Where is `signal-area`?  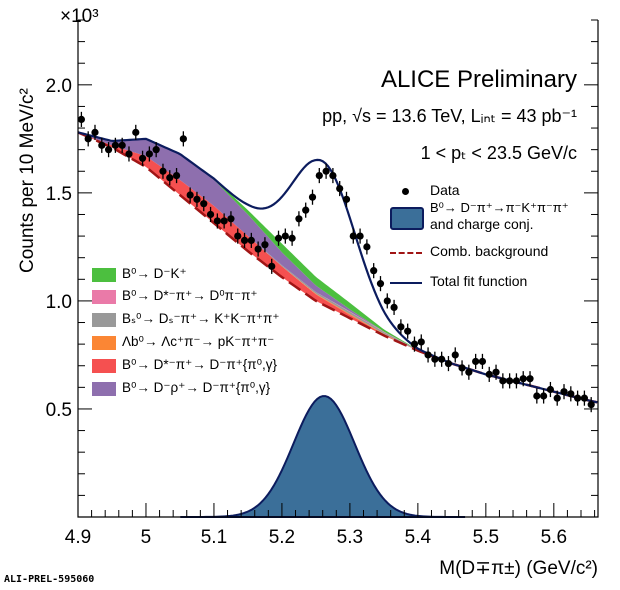
signal-area is located at coordinates (323, 456).